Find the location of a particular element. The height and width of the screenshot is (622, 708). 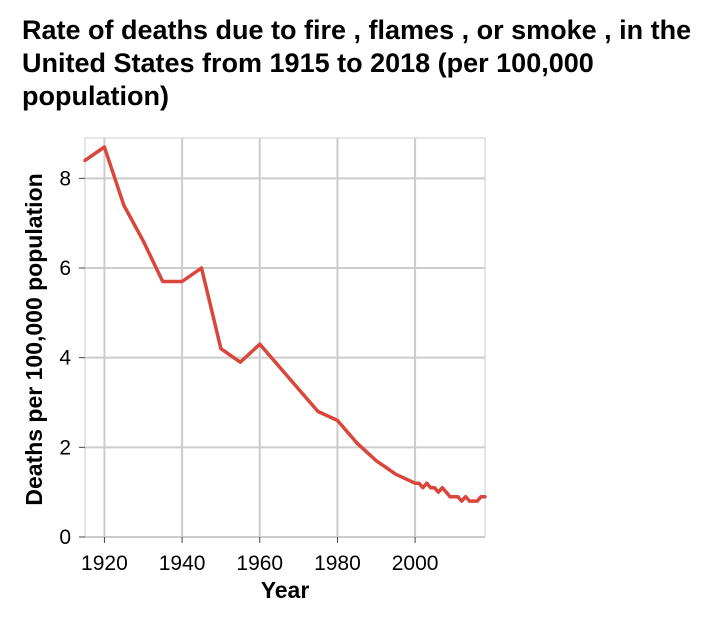

x-tick-label: 2000 is located at coordinates (415, 563).